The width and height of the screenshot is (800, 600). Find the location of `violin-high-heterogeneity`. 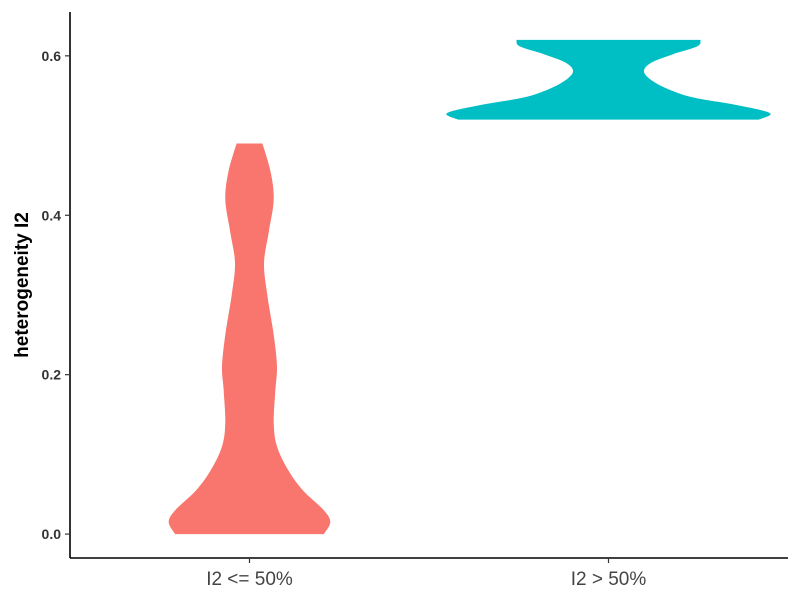

violin-high-heterogeneity is located at coordinates (608, 79).